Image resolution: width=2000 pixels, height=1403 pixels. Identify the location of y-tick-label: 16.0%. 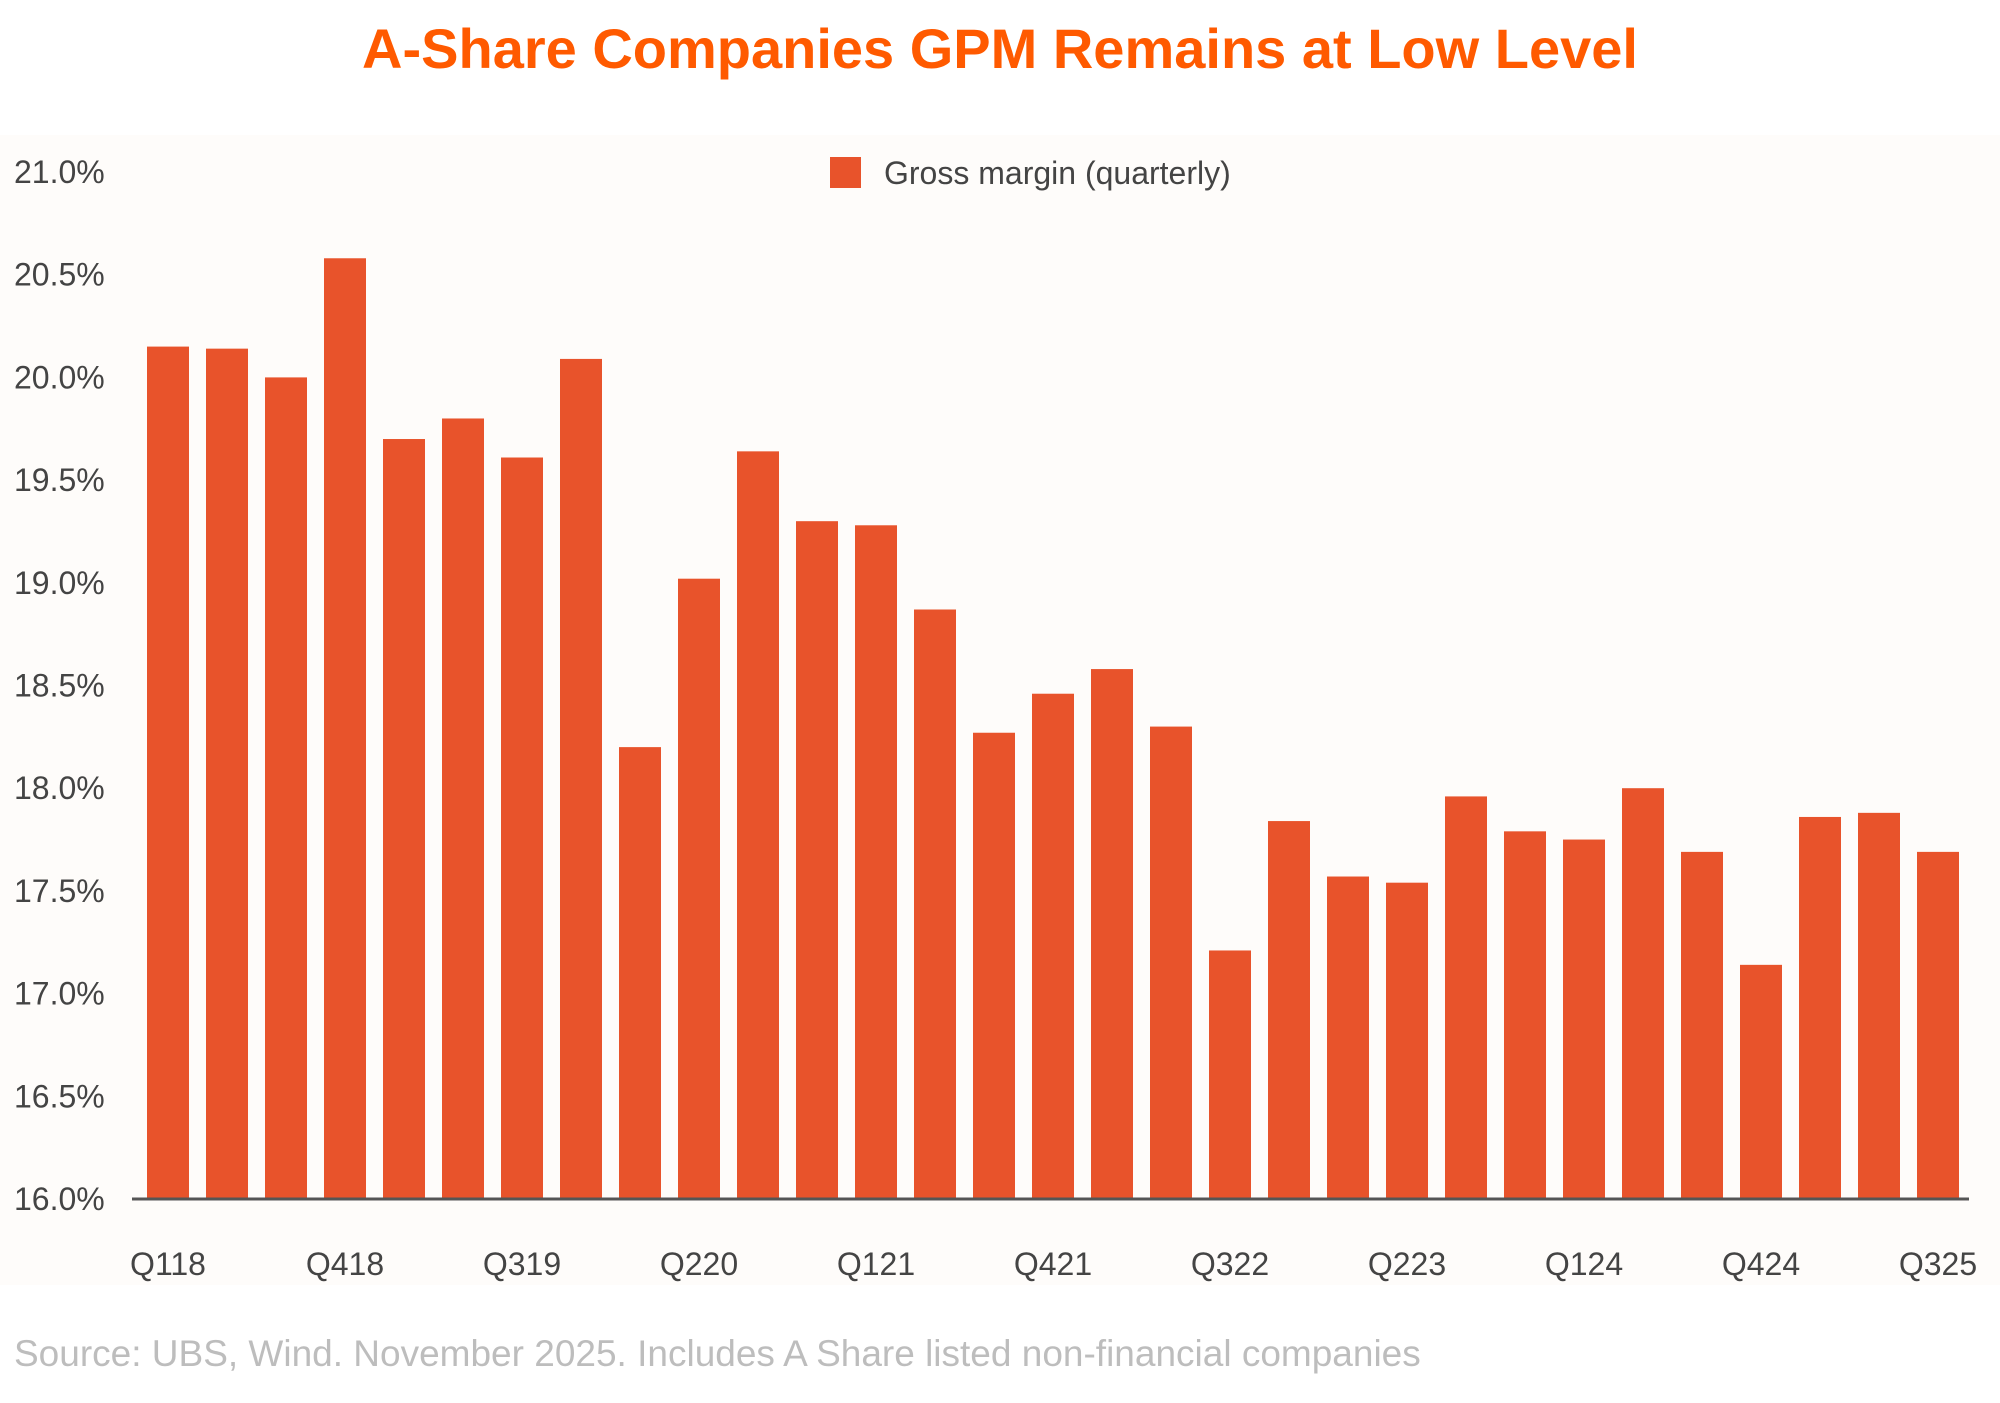
(59, 1199).